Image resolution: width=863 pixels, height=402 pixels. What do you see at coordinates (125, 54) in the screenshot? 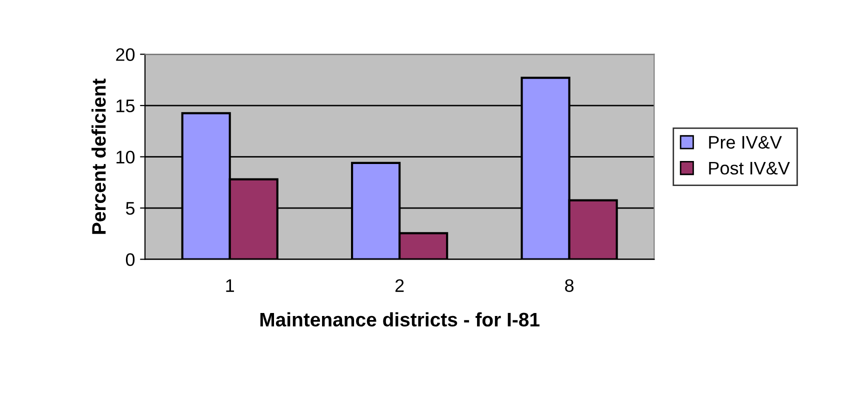
I see `y-tick-label: 20` at bounding box center [125, 54].